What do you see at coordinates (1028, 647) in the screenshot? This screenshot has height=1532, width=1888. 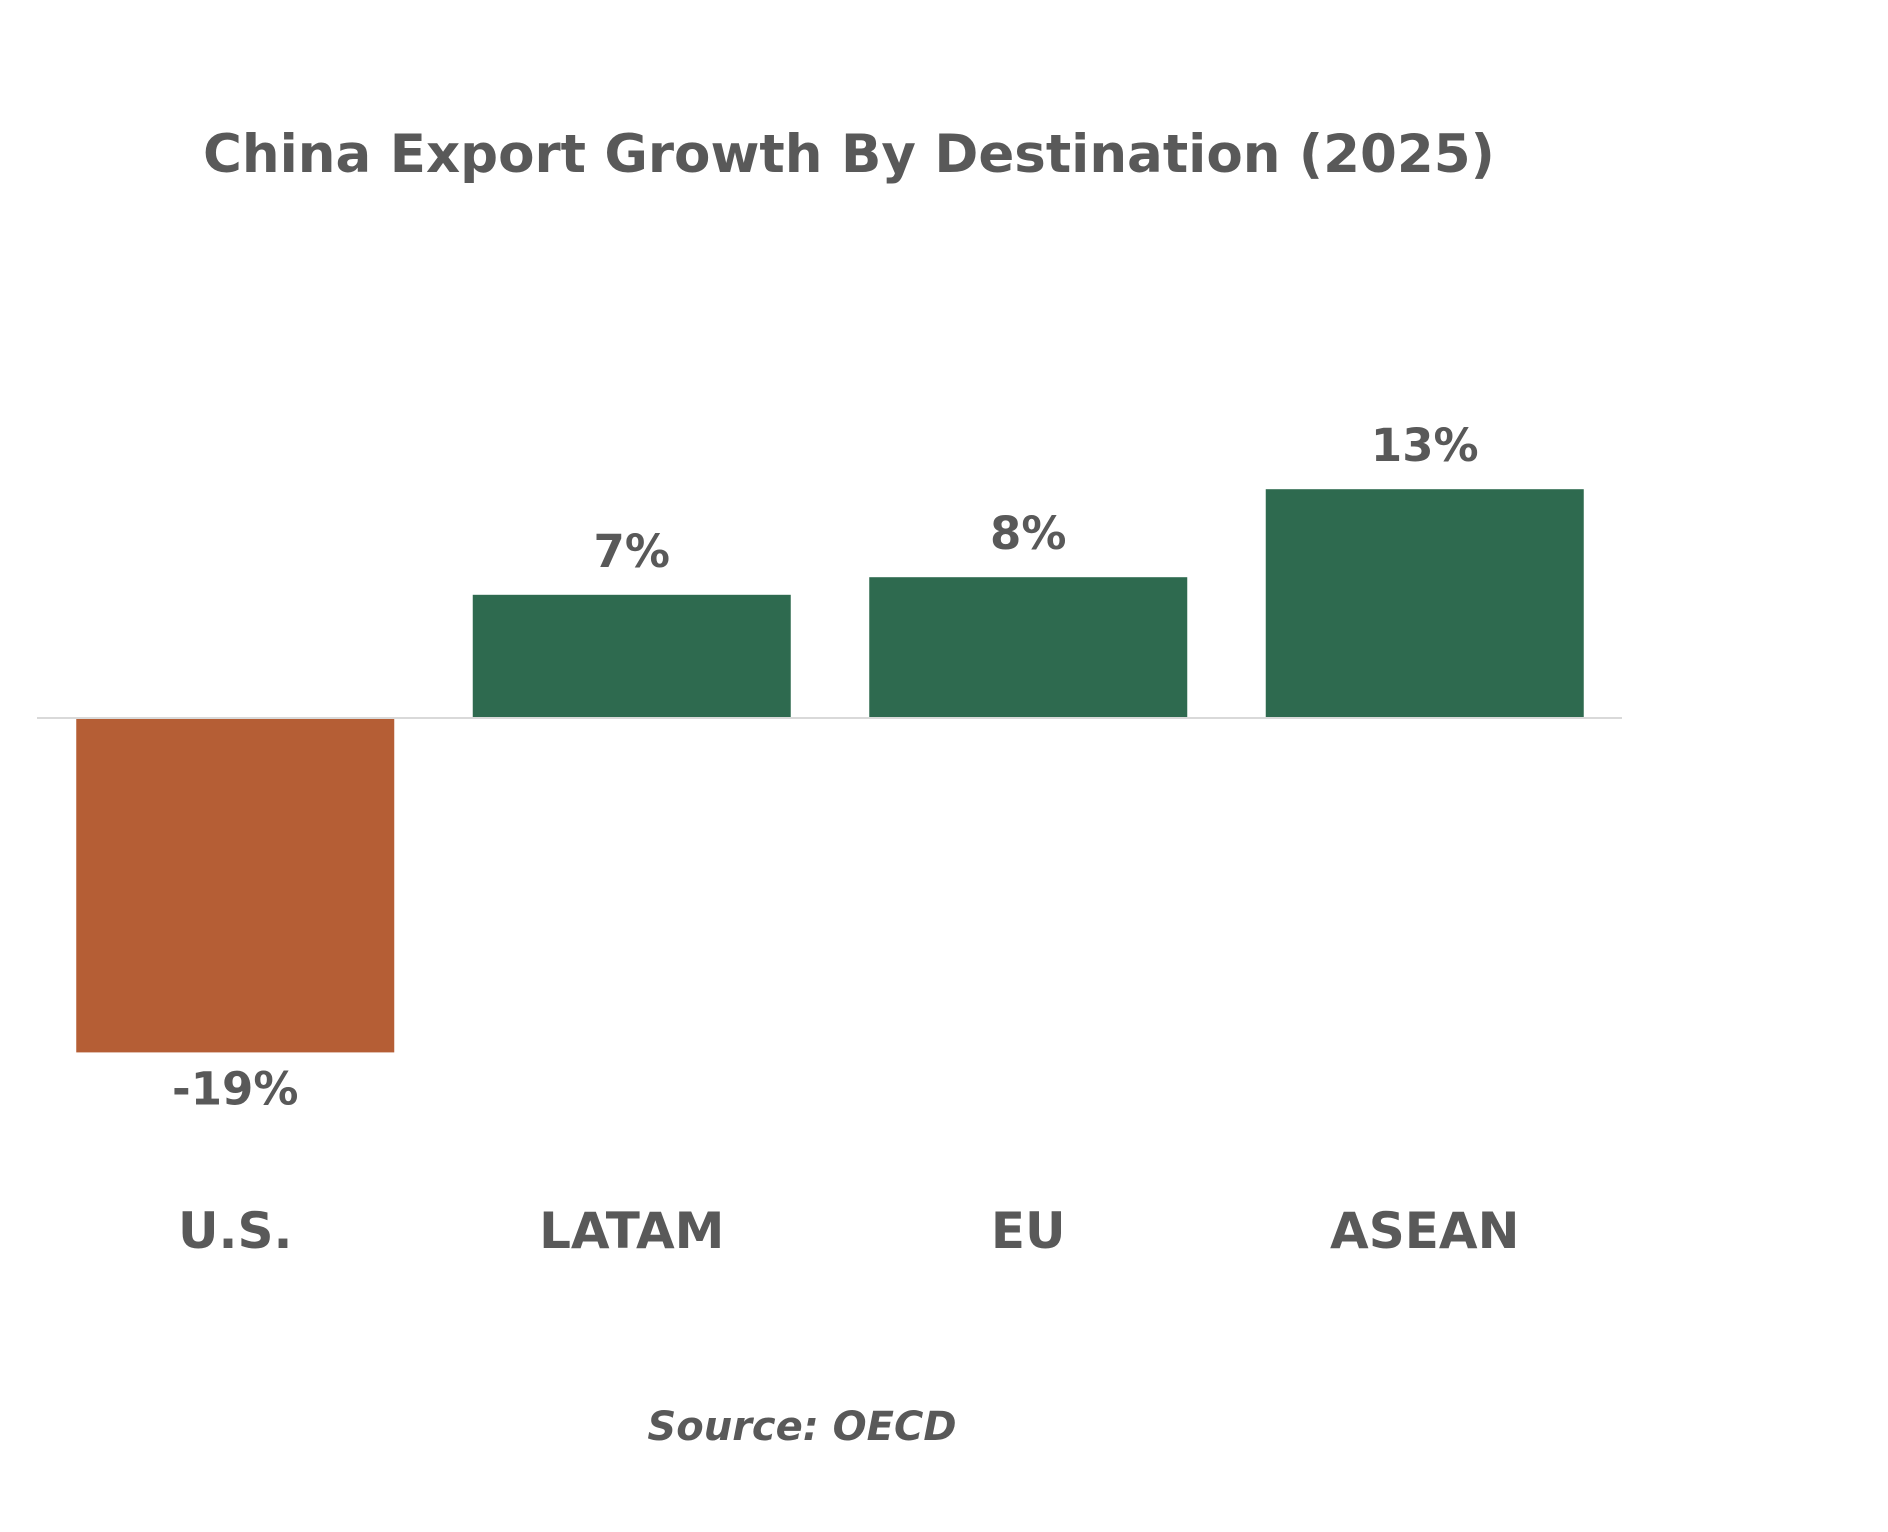 I see `bar-eu` at bounding box center [1028, 647].